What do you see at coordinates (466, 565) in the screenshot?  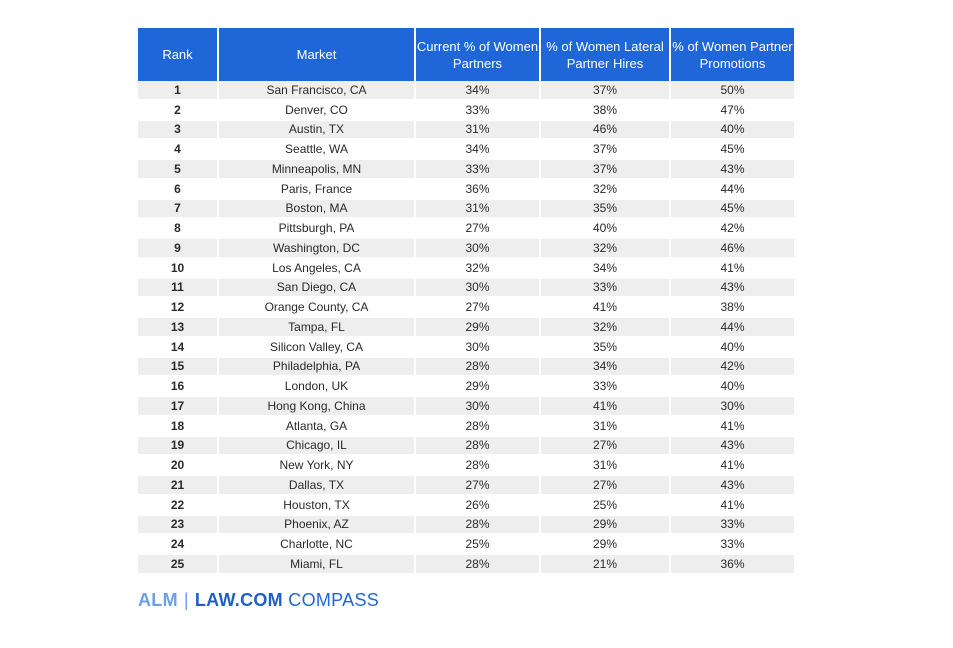 I see `table-row: 25 Miami, FL 28% 21% 36%` at bounding box center [466, 565].